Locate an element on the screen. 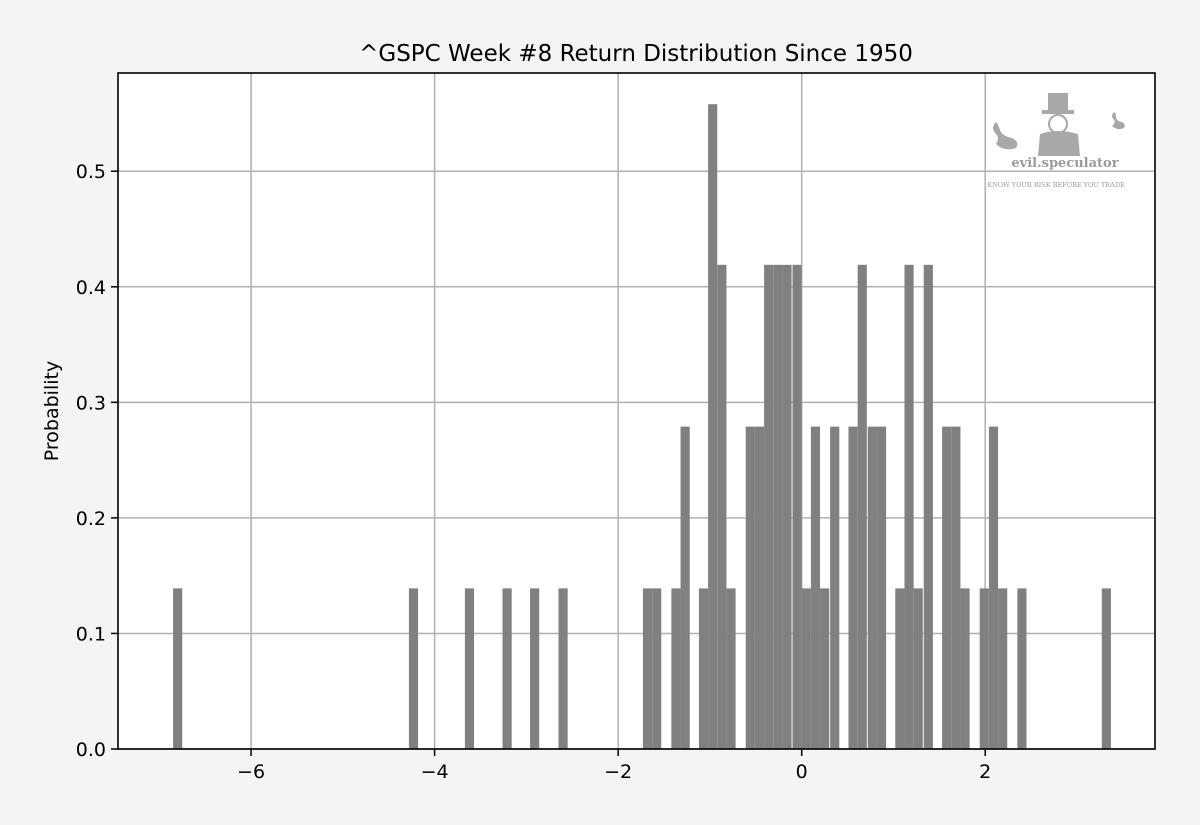  top-hat-figure-icon is located at coordinates (1059, 124).